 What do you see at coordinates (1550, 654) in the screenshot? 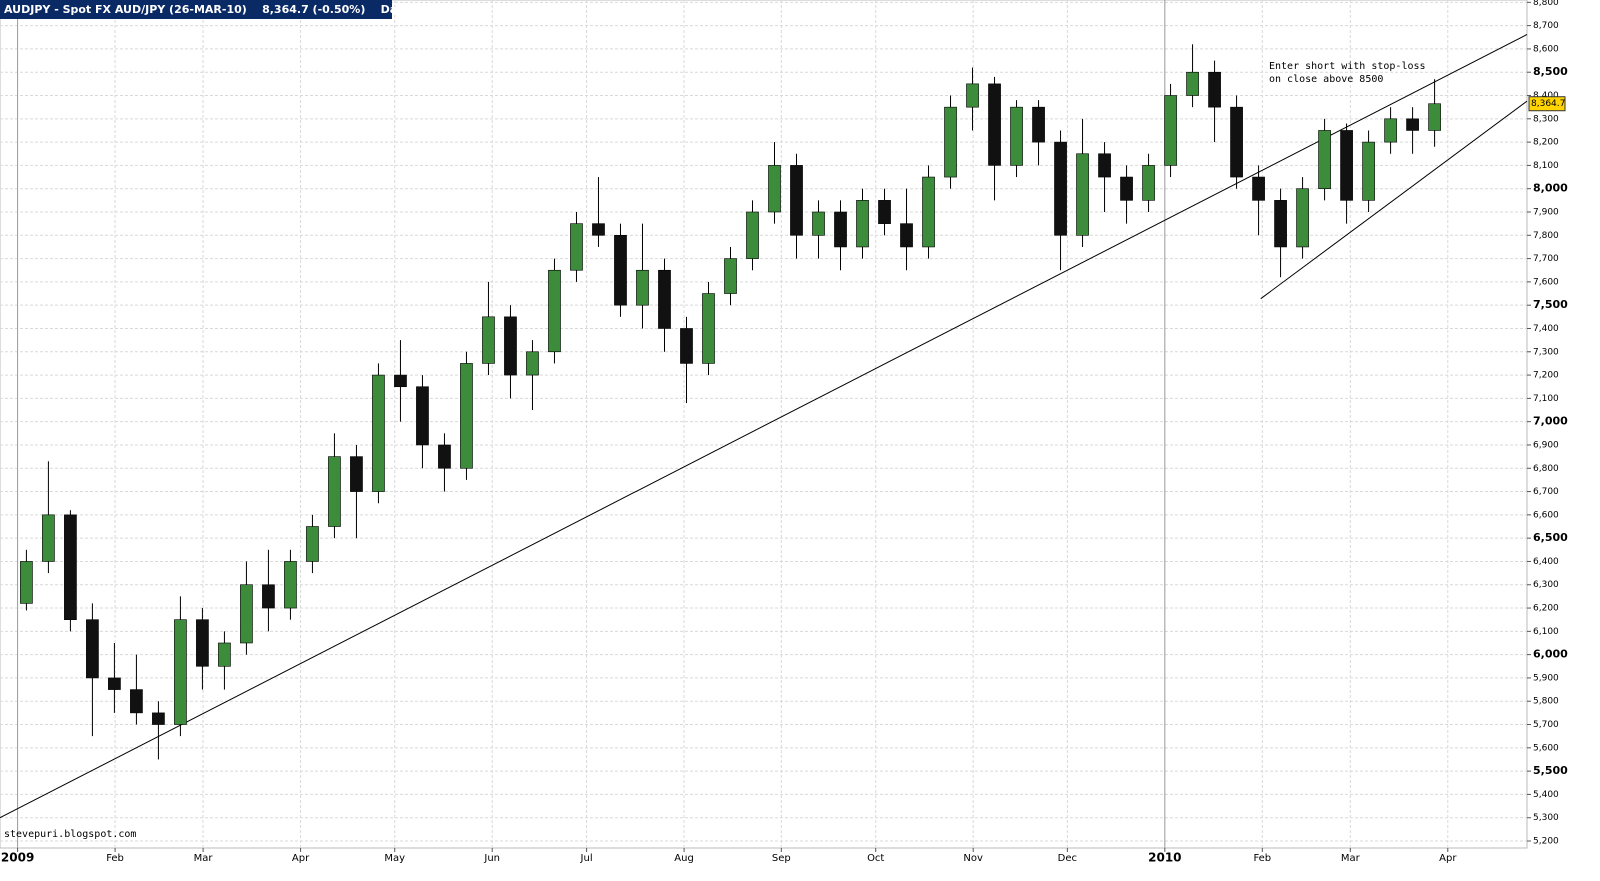
I see `y-tick-label: 6,000` at bounding box center [1550, 654].